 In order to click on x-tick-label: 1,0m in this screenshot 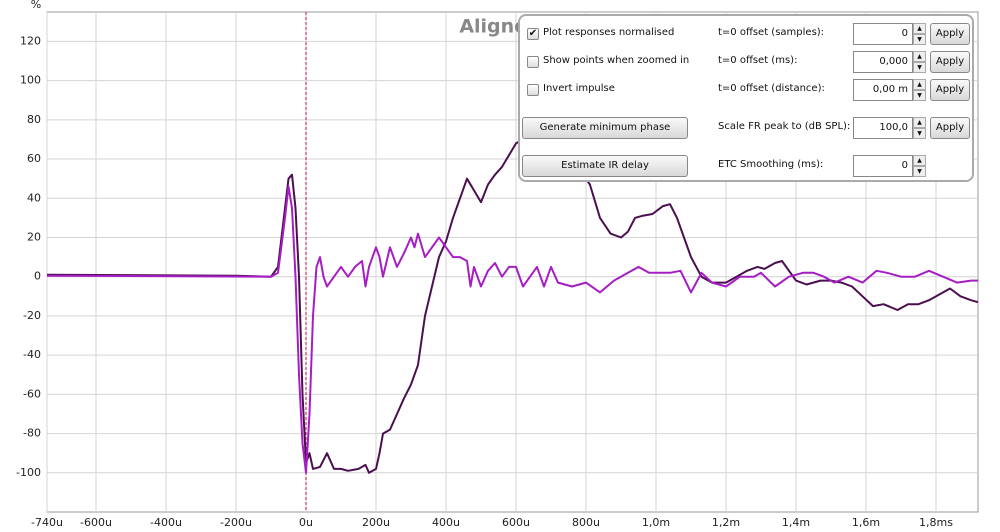, I will do `click(656, 522)`.